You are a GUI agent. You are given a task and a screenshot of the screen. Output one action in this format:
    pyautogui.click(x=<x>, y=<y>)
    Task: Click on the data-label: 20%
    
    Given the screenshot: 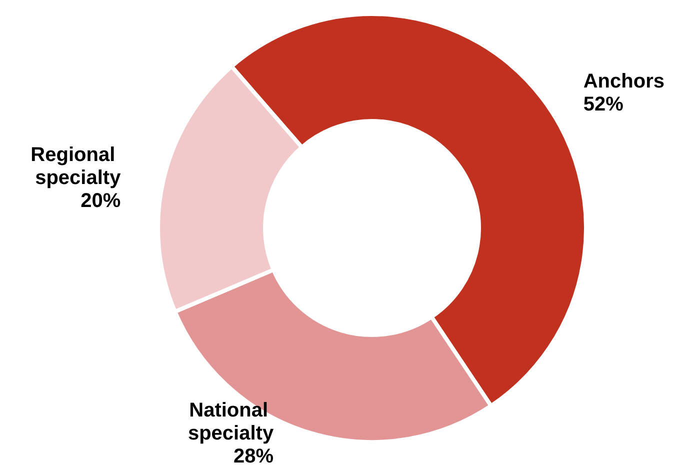 What is the action you would take?
    pyautogui.click(x=100, y=201)
    